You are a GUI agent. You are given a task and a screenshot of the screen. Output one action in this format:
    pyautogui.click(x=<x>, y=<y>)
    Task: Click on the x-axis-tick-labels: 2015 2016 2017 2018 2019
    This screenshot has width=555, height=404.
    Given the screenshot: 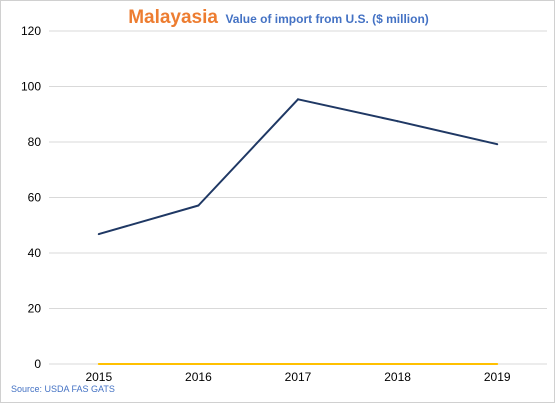 What is the action you would take?
    pyautogui.click(x=297, y=377)
    